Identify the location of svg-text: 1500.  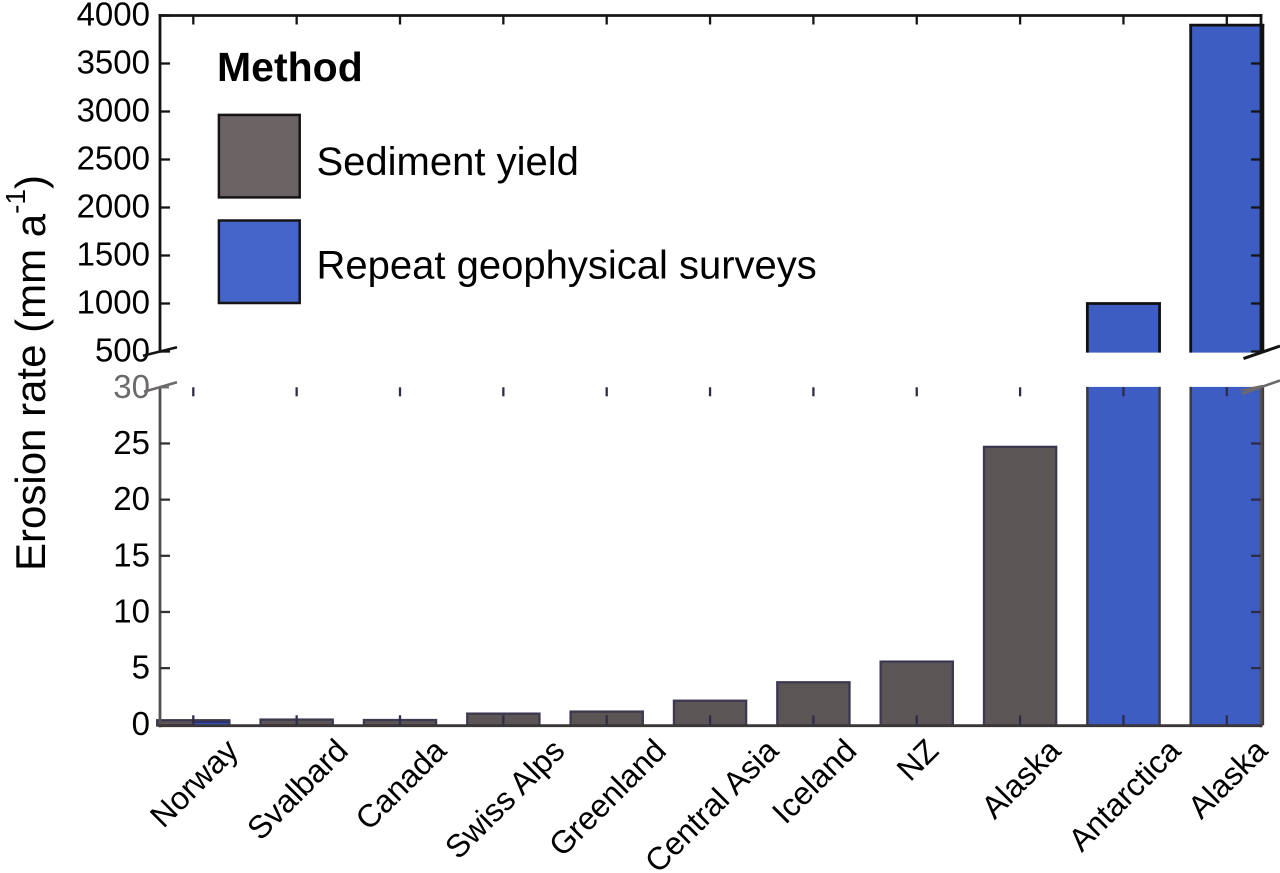
(113, 254).